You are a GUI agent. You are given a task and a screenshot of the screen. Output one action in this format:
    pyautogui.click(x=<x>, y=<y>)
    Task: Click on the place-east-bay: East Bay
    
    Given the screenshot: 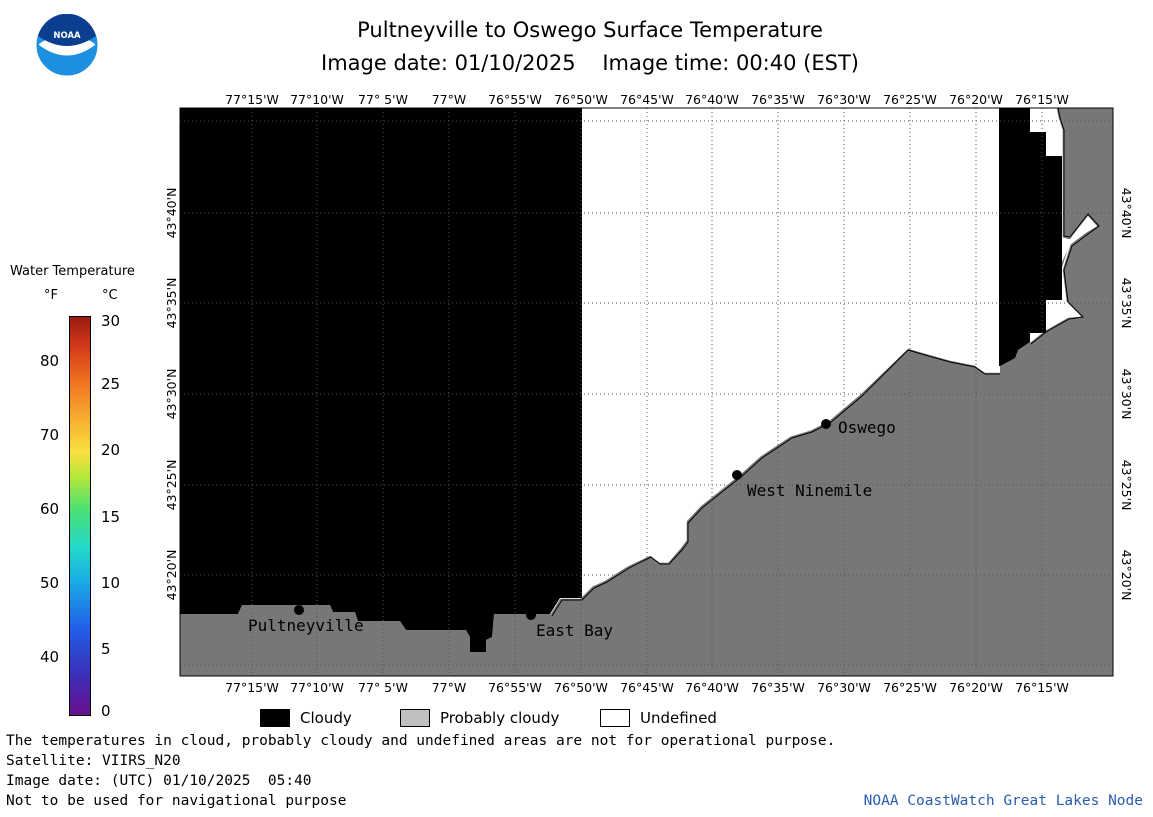 What is the action you would take?
    pyautogui.click(x=569, y=625)
    